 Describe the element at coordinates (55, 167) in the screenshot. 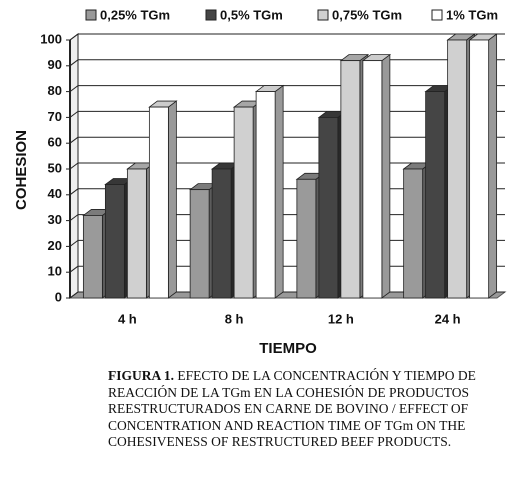

I see `y-tick-label: 50` at that location.